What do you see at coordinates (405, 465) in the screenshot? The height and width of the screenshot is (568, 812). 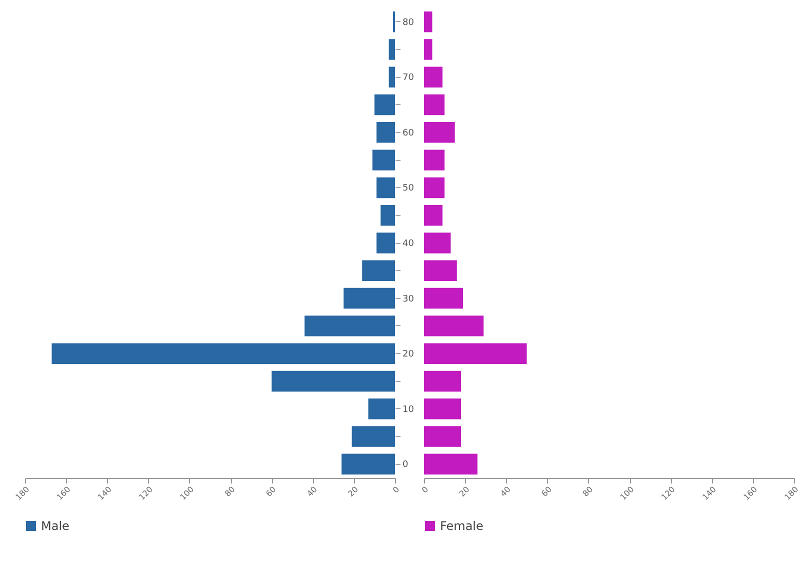 I see `y-tick-label: 0` at bounding box center [405, 465].